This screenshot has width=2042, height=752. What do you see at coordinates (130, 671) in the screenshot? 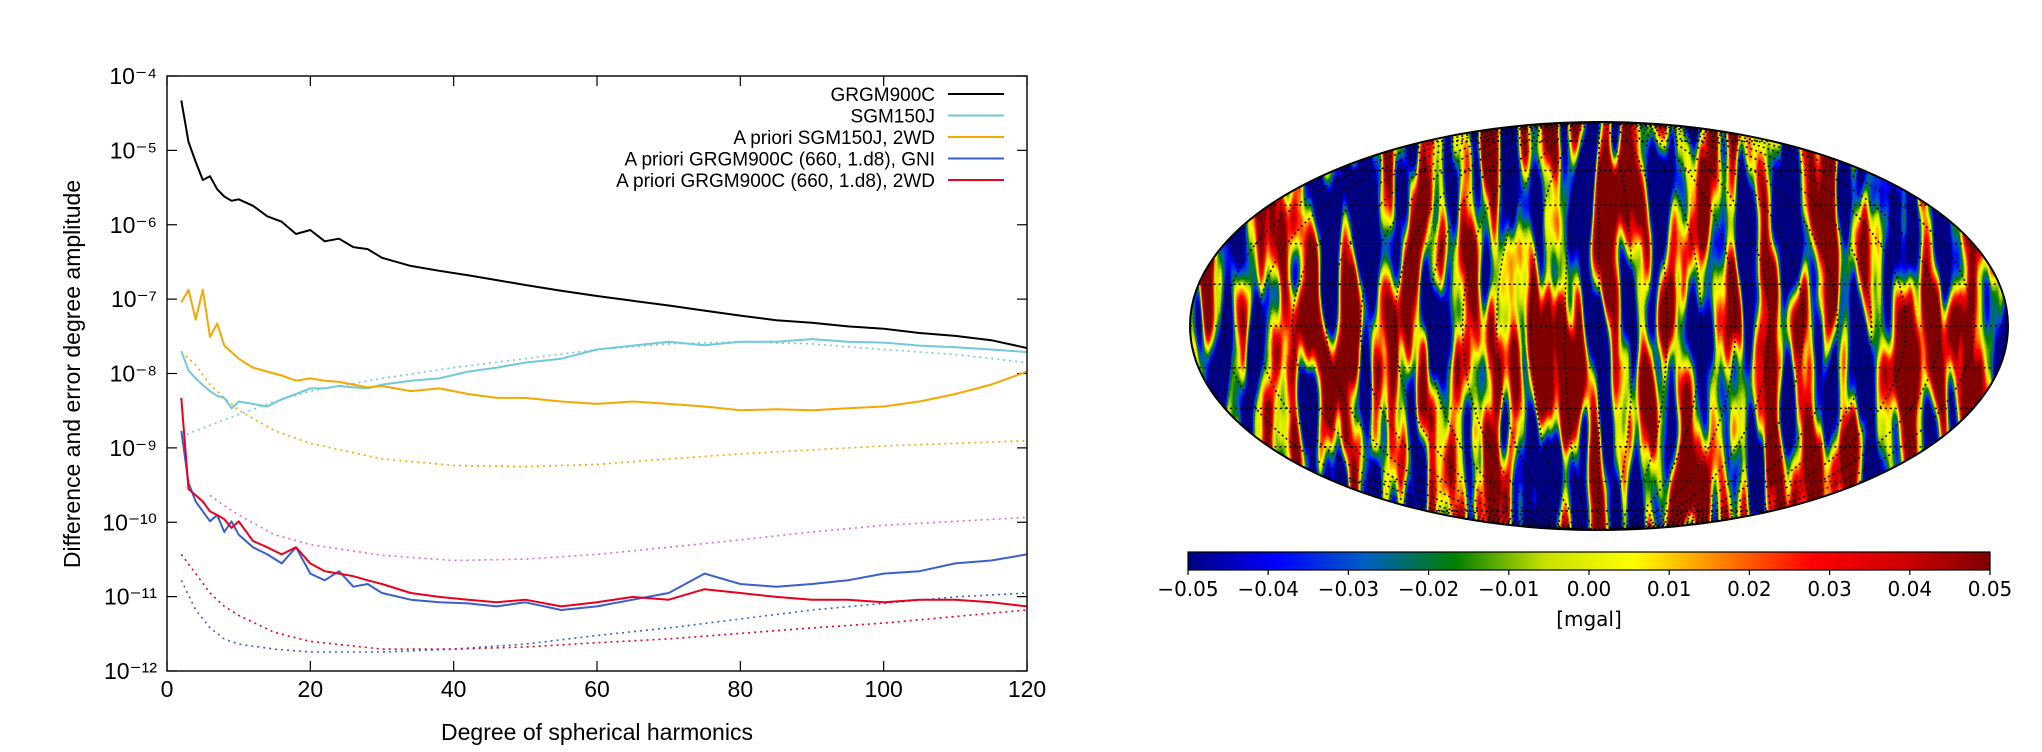
I see `y-tick-label: 10⁻¹²` at bounding box center [130, 671].